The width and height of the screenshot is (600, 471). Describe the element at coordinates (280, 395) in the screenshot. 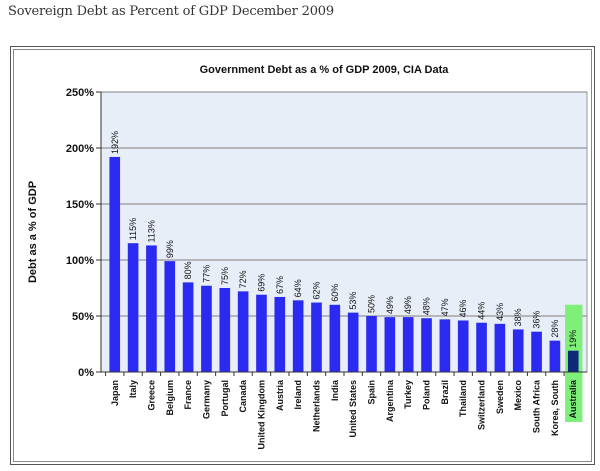

I see `x-tick-label: Austria` at that location.